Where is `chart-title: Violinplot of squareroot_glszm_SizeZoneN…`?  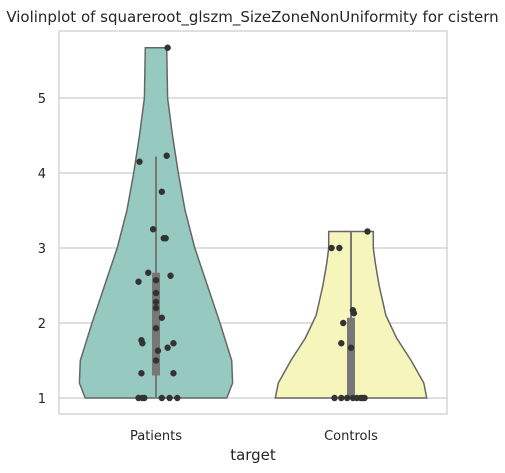
chart-title: Violinplot of squareroot_glszm_SizeZoneN… is located at coordinates (252, 17).